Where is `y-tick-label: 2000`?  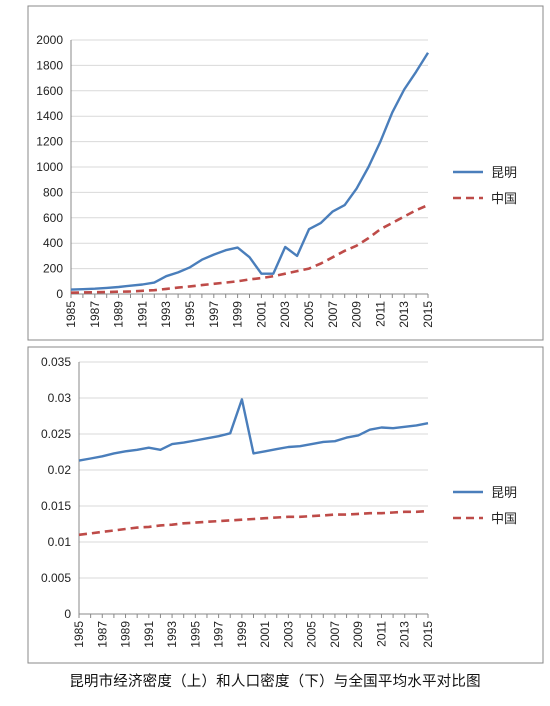 y-tick-label: 2000 is located at coordinates (49, 40).